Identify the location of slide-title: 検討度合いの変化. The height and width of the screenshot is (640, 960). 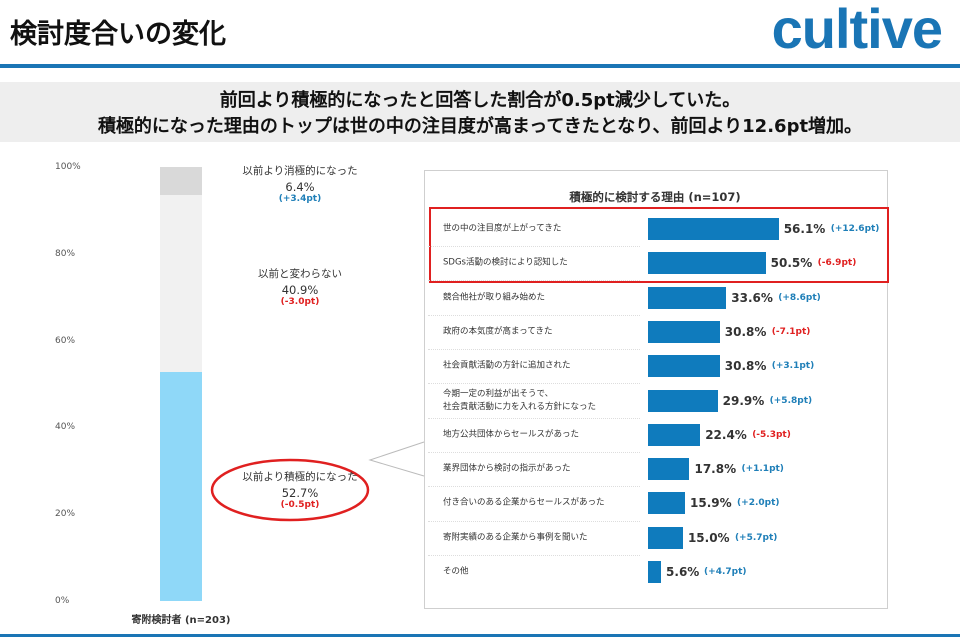
(118, 34).